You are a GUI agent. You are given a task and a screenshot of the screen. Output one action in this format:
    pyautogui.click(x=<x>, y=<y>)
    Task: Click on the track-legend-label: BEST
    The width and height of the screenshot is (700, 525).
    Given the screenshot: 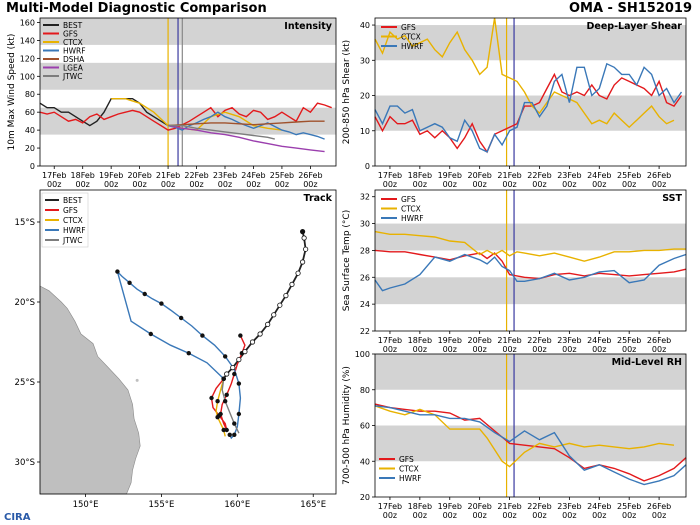 What is the action you would take?
    pyautogui.click(x=73, y=200)
    